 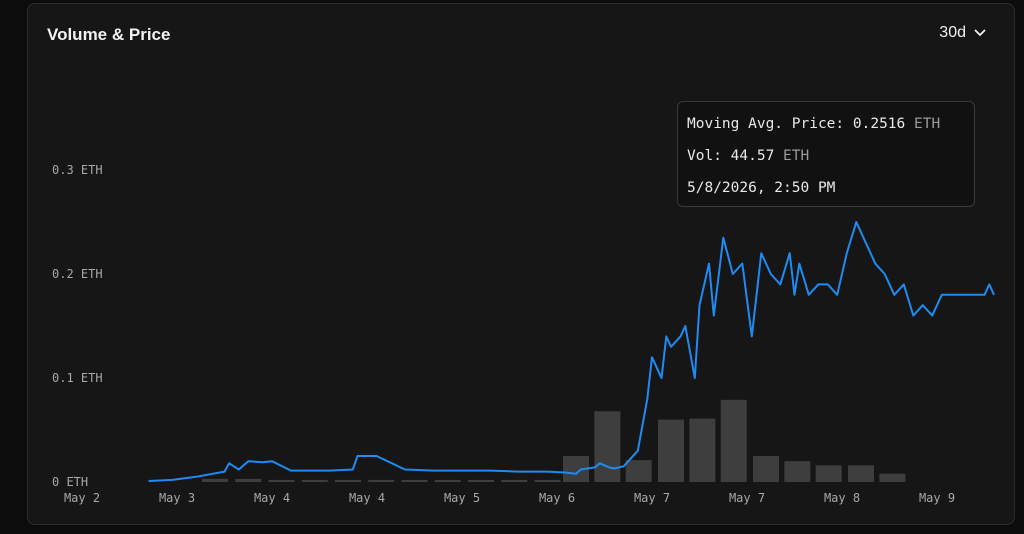 I want to click on y-axis-ticks: 0 ETH 0.1 ETH 0.2 ETH 0.3 ETH, so click(x=77, y=326).